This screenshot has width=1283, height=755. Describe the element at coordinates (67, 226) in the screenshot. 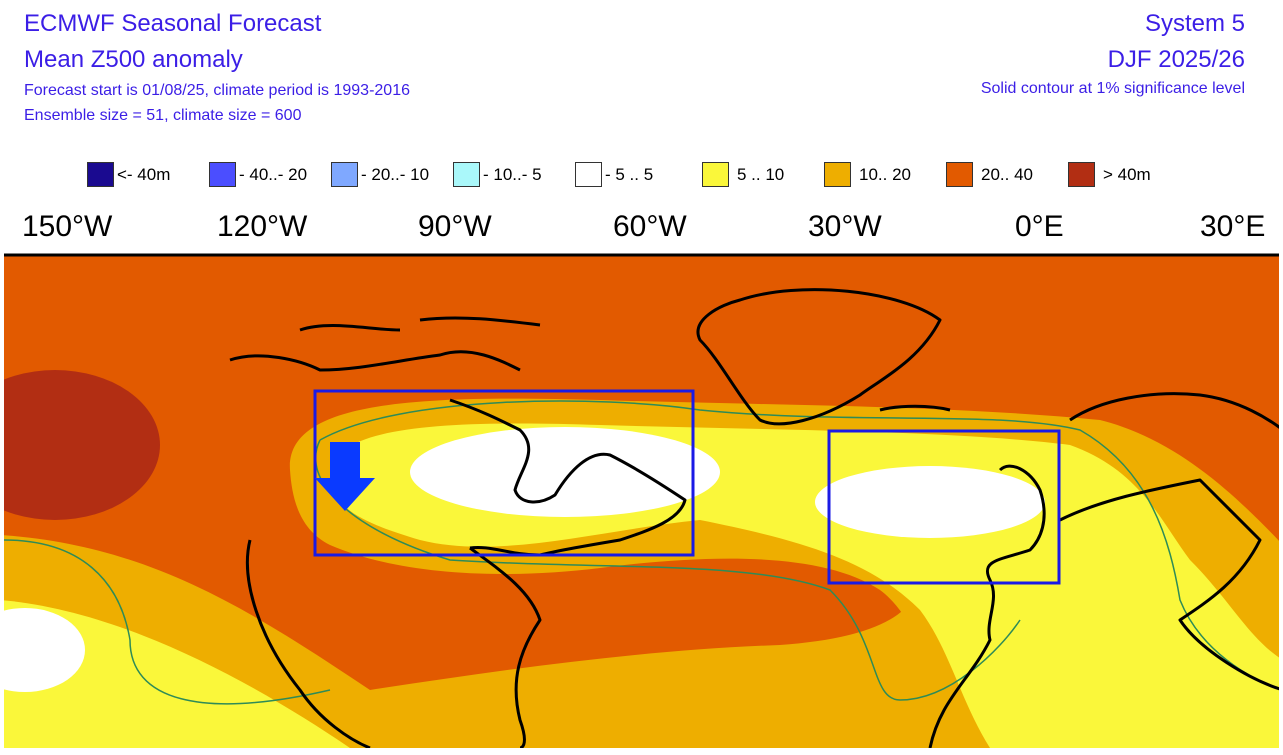

I see `lon-label: 150°W` at that location.